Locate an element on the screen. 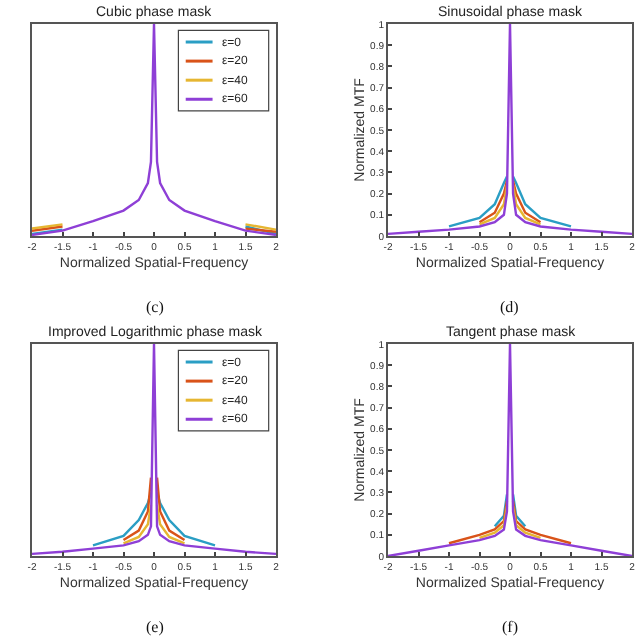  text: (f) is located at coordinates (510, 627).